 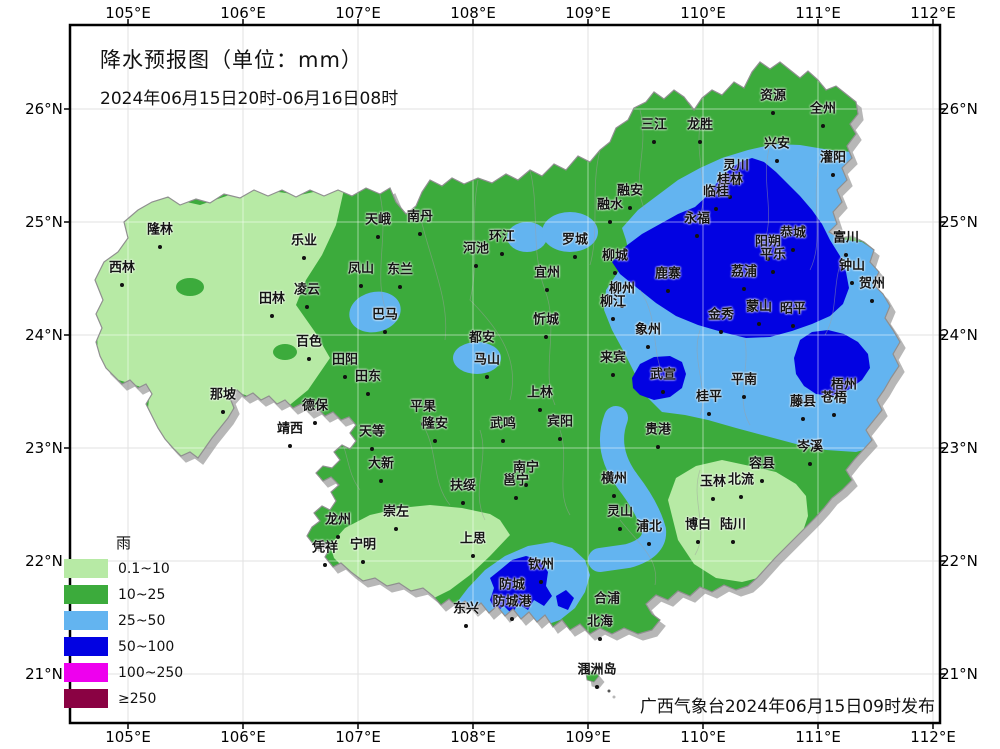 I want to click on city-label: 德保, so click(x=315, y=406).